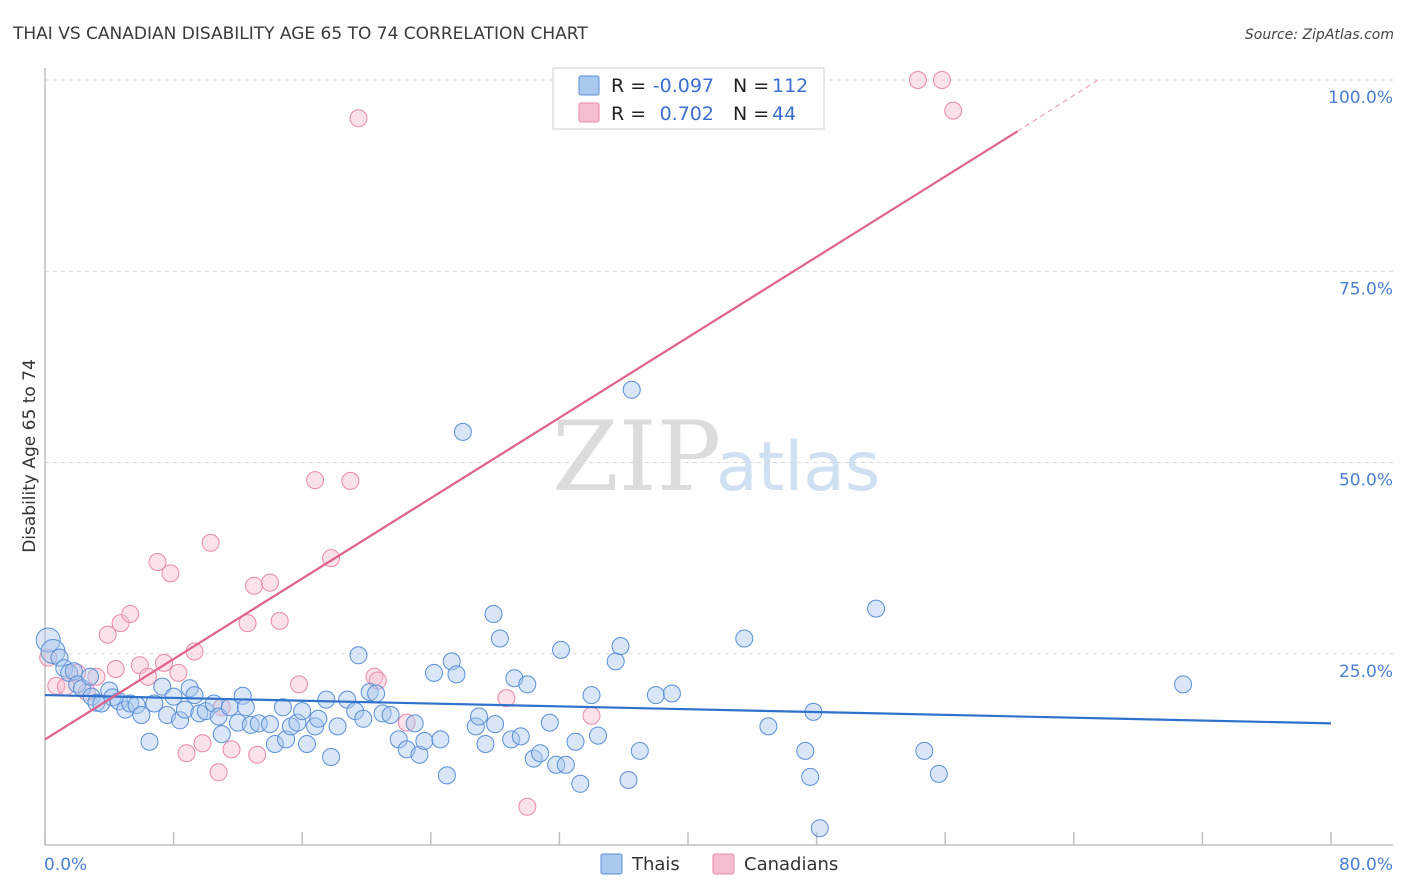 This screenshot has width=1406, height=892. What do you see at coordinates (1319, 35) in the screenshot?
I see `chart-source: Source: ZipAtlas.com` at bounding box center [1319, 35].